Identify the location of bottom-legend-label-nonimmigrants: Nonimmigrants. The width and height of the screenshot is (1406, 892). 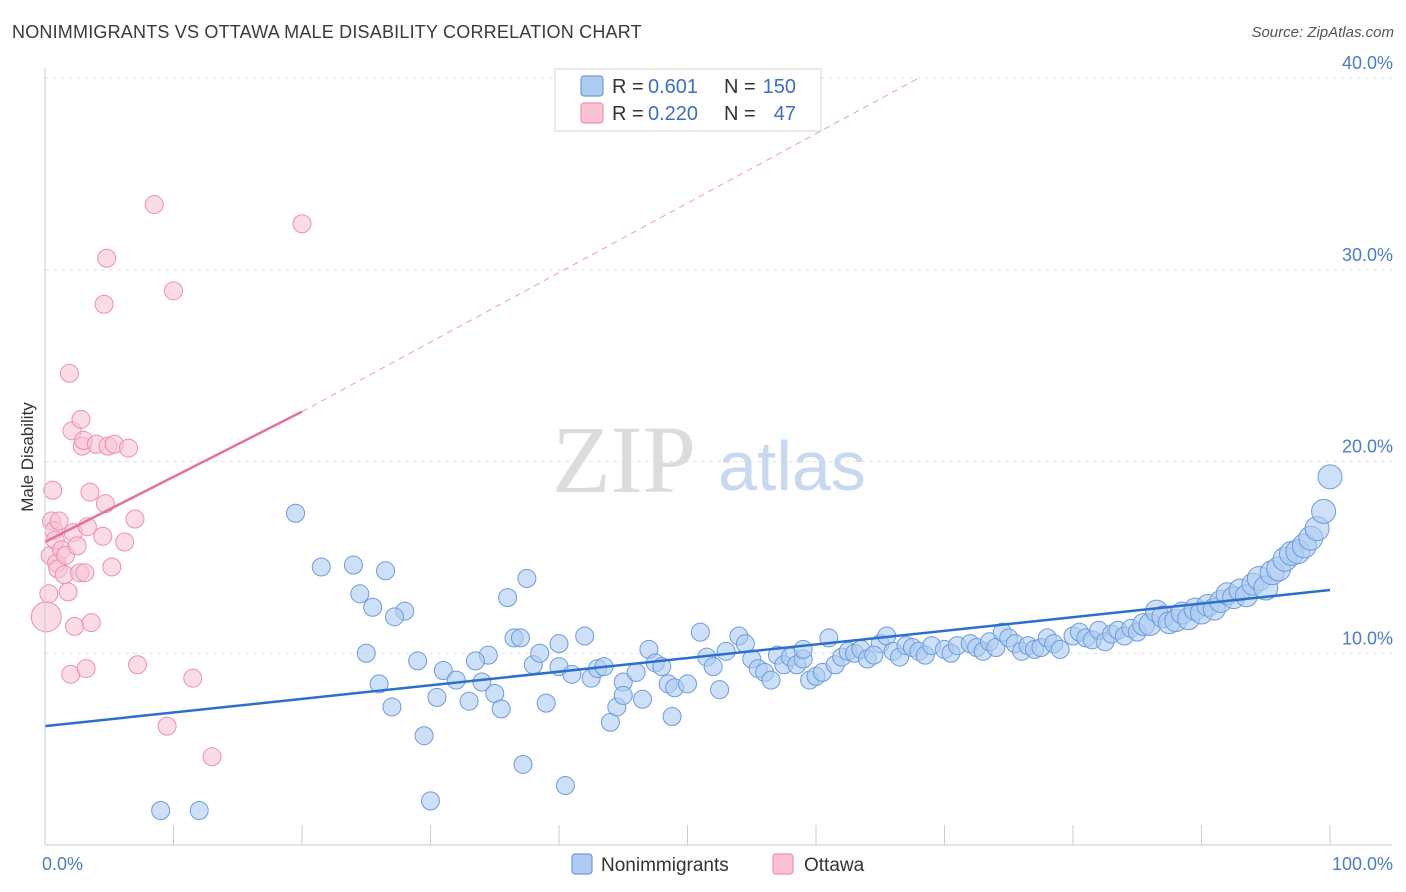
(665, 865).